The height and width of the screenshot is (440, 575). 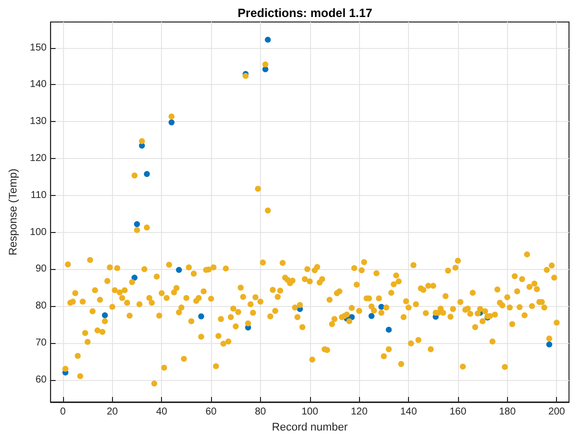 What do you see at coordinates (310, 412) in the screenshot?
I see `x-tick-label: 100` at bounding box center [310, 412].